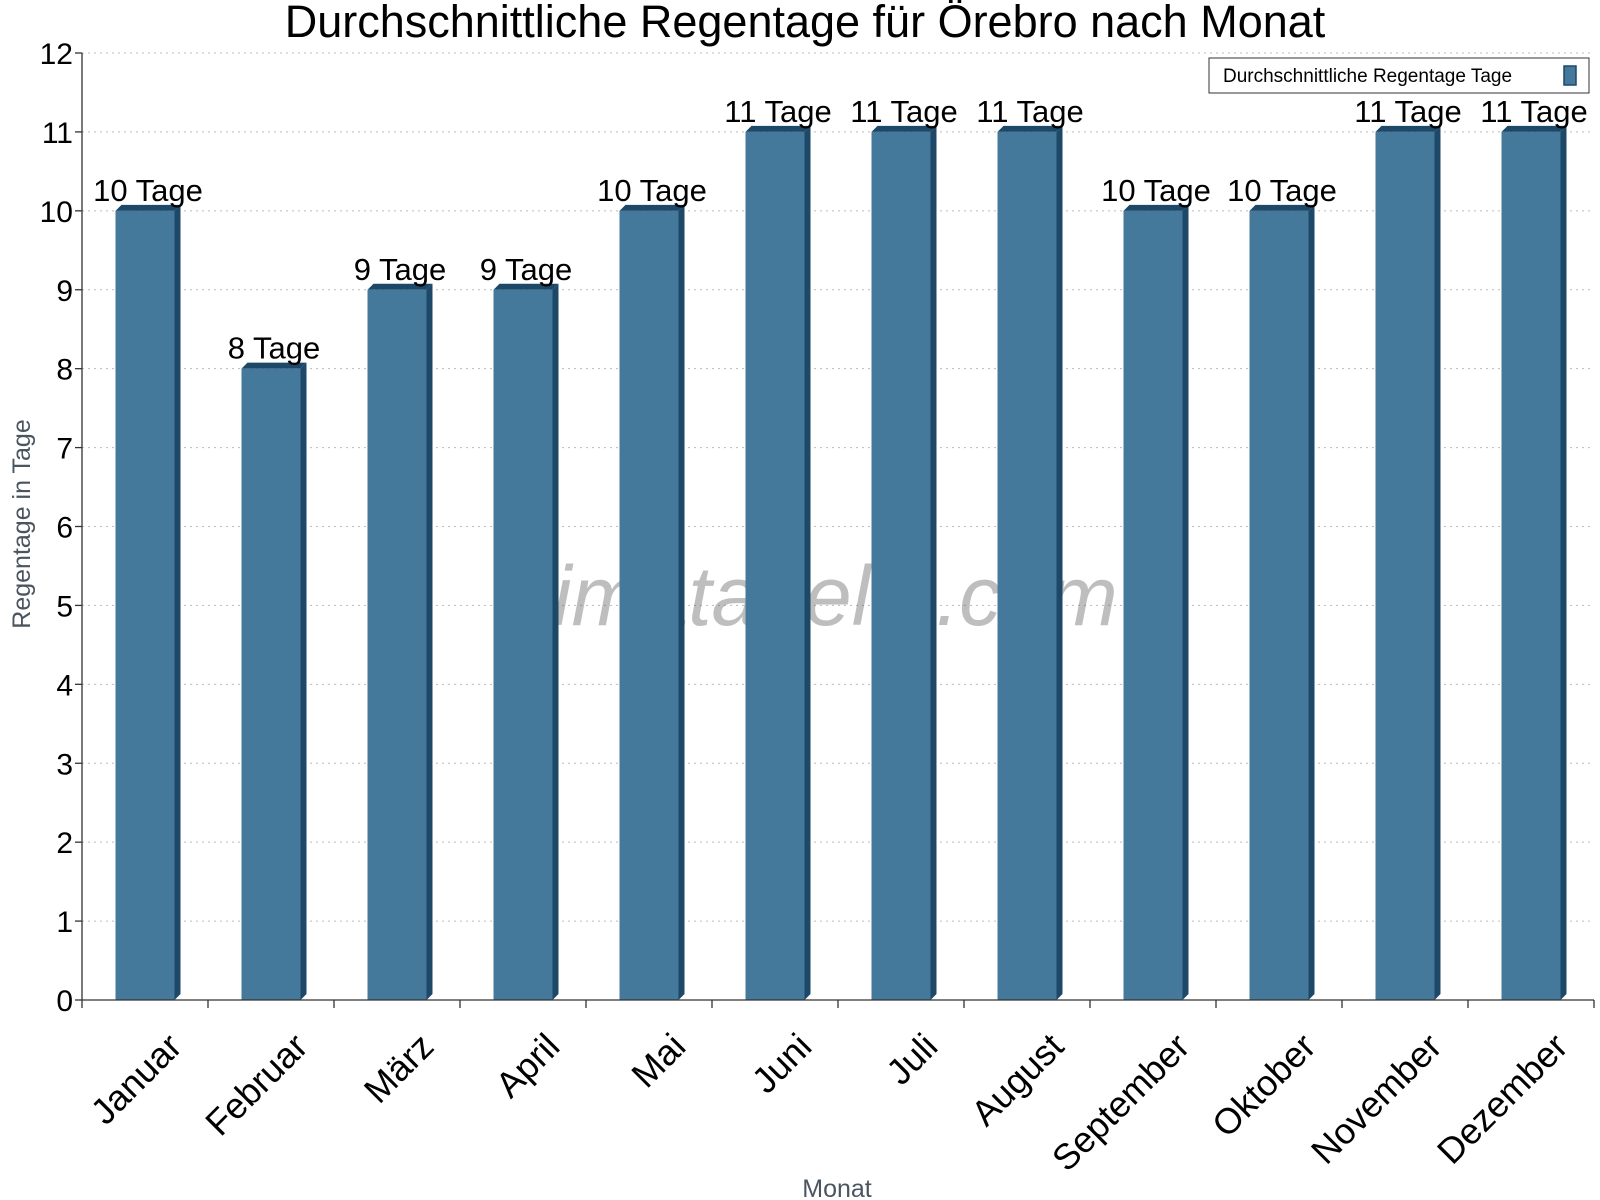  Describe the element at coordinates (274, 348) in the screenshot. I see `data-label: 8 Tage` at that location.